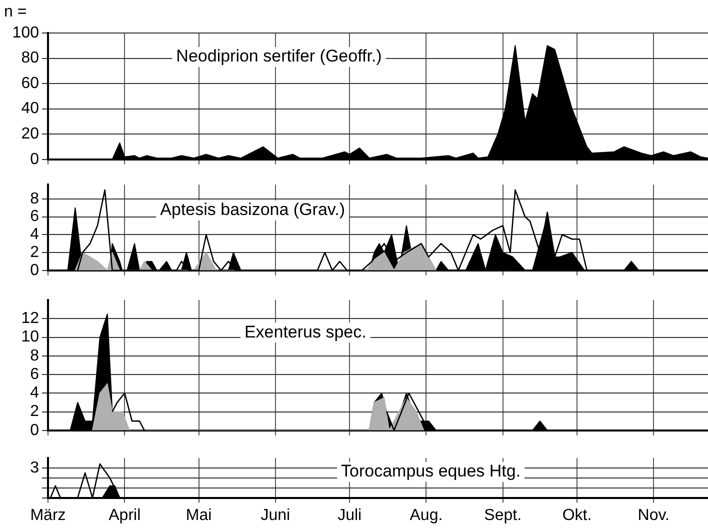 This screenshot has height=528, width=708. Describe the element at coordinates (279, 56) in the screenshot. I see `text: Neodiprion sertifer (Geoffr.)` at that location.